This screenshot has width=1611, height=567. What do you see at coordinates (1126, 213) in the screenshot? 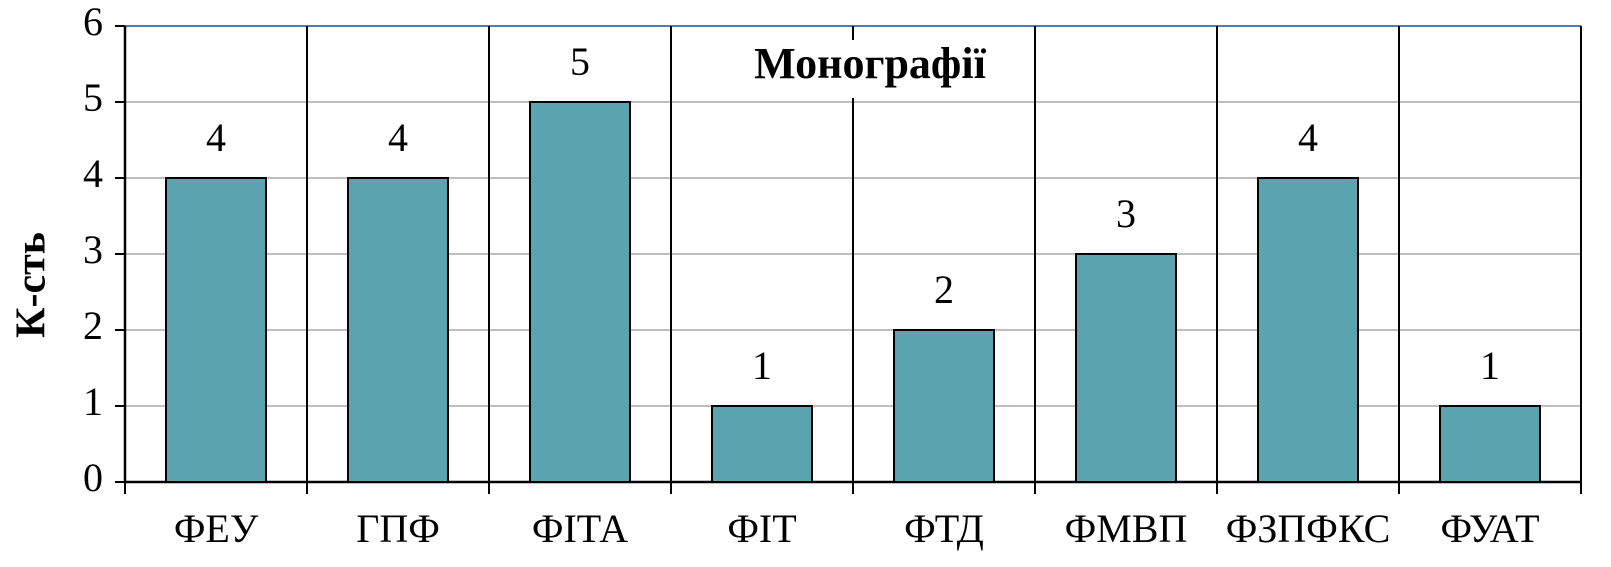
I see `data-label: 3` at bounding box center [1126, 213].